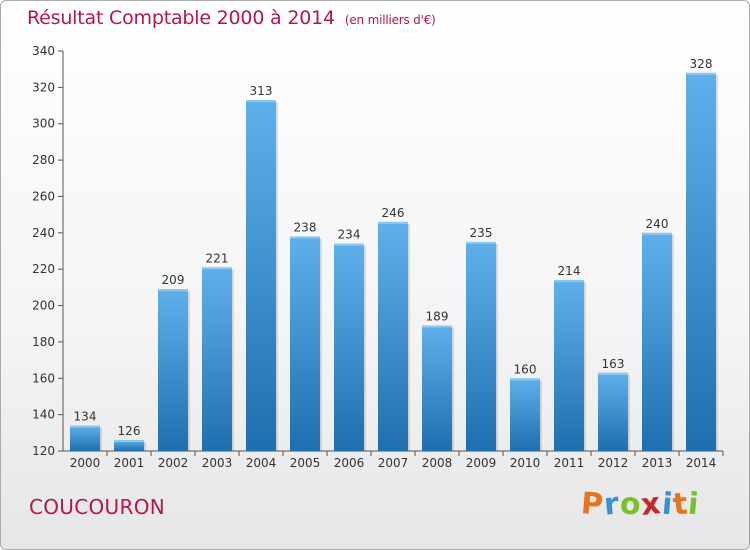 The width and height of the screenshot is (750, 550). Describe the element at coordinates (694, 504) in the screenshot. I see `logo-letter: i` at that location.